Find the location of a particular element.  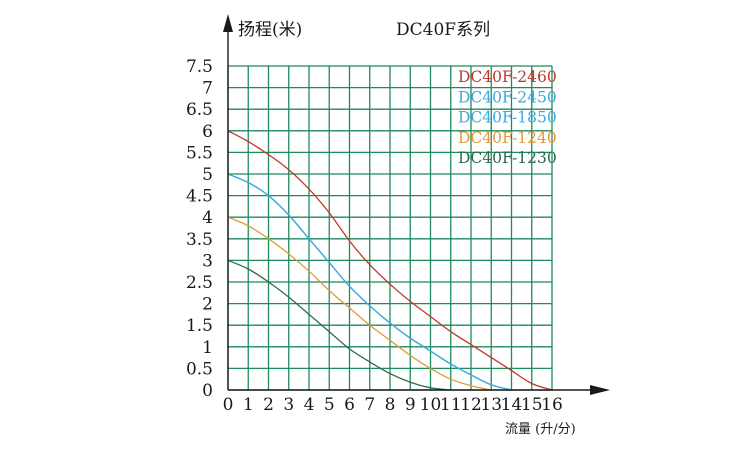

x-tick-label: 12 is located at coordinates (471, 405).